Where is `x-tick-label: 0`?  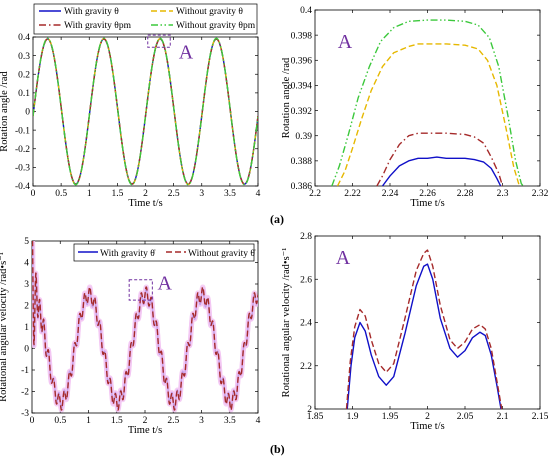
x-tick-label: 0 is located at coordinates (32, 421).